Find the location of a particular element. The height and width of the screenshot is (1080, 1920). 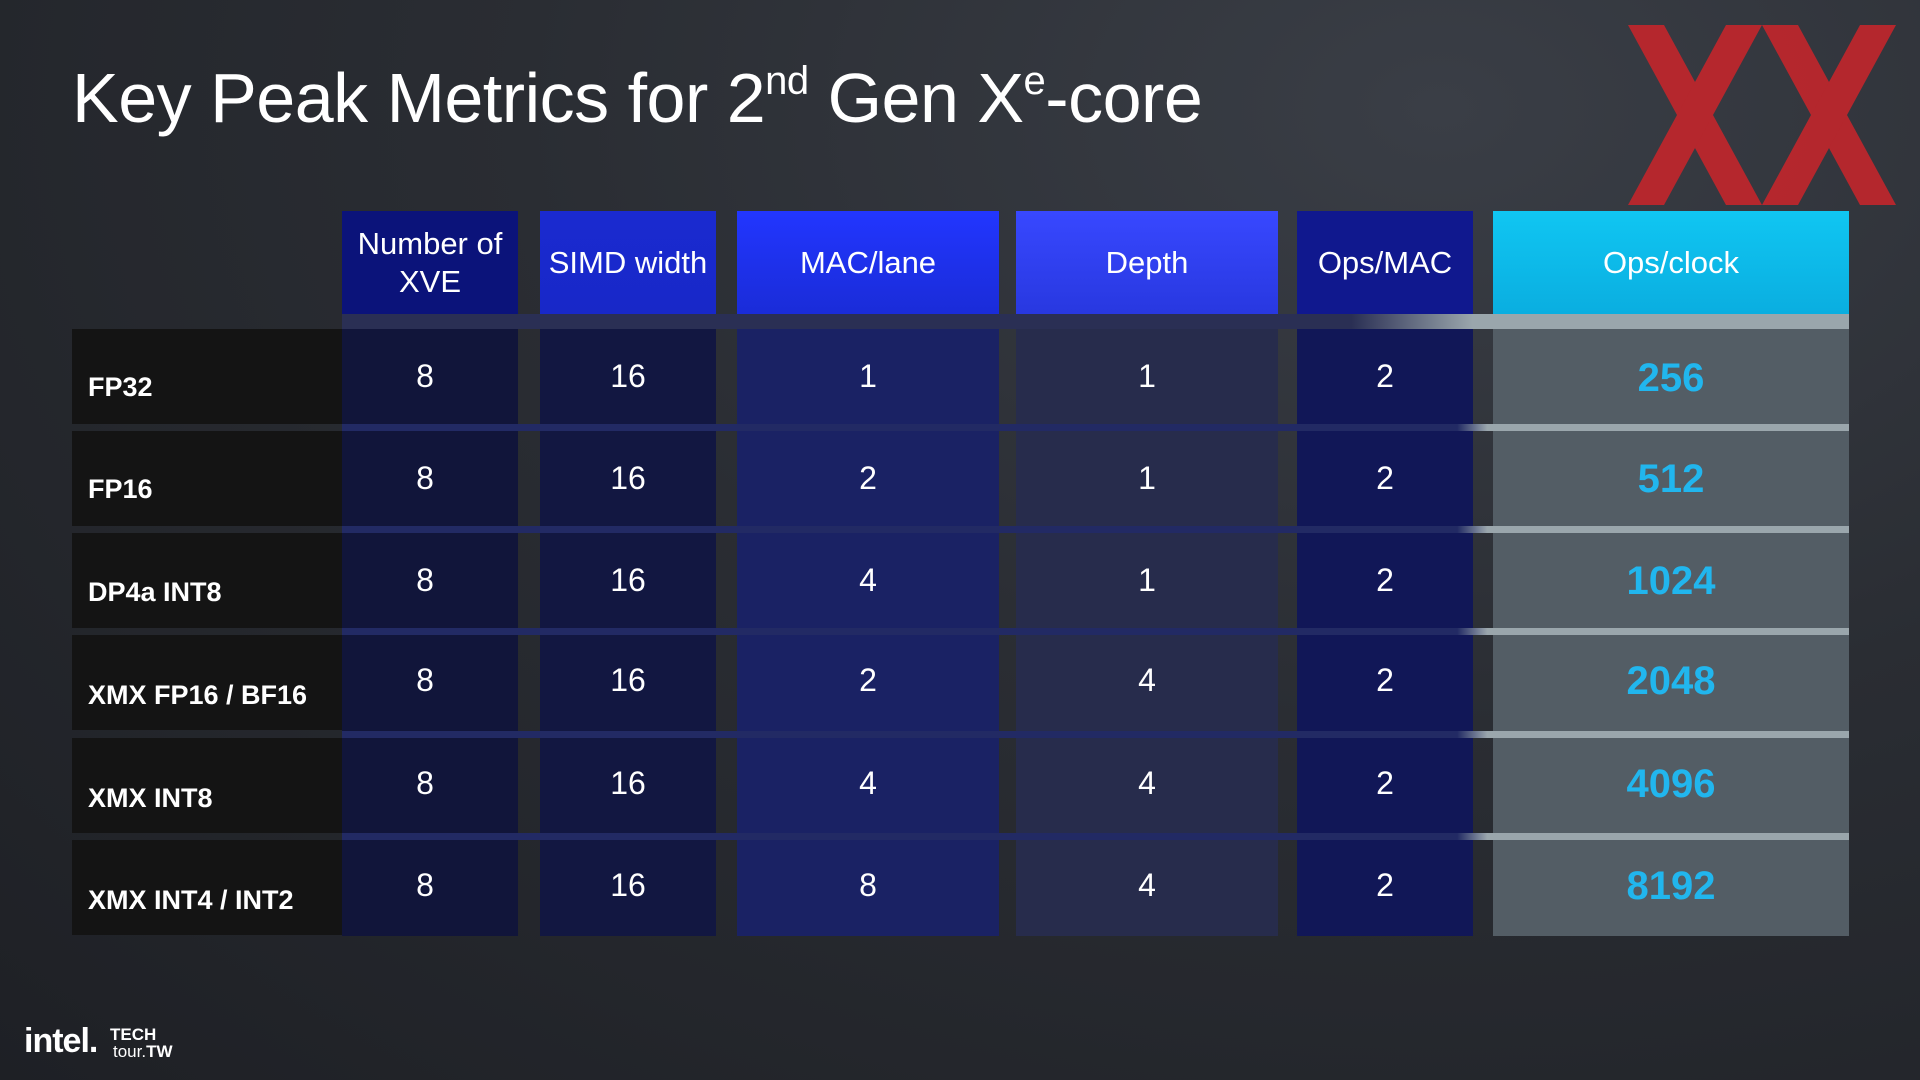

row-label-xmx-int8: XMX INT8 is located at coordinates (150, 798).